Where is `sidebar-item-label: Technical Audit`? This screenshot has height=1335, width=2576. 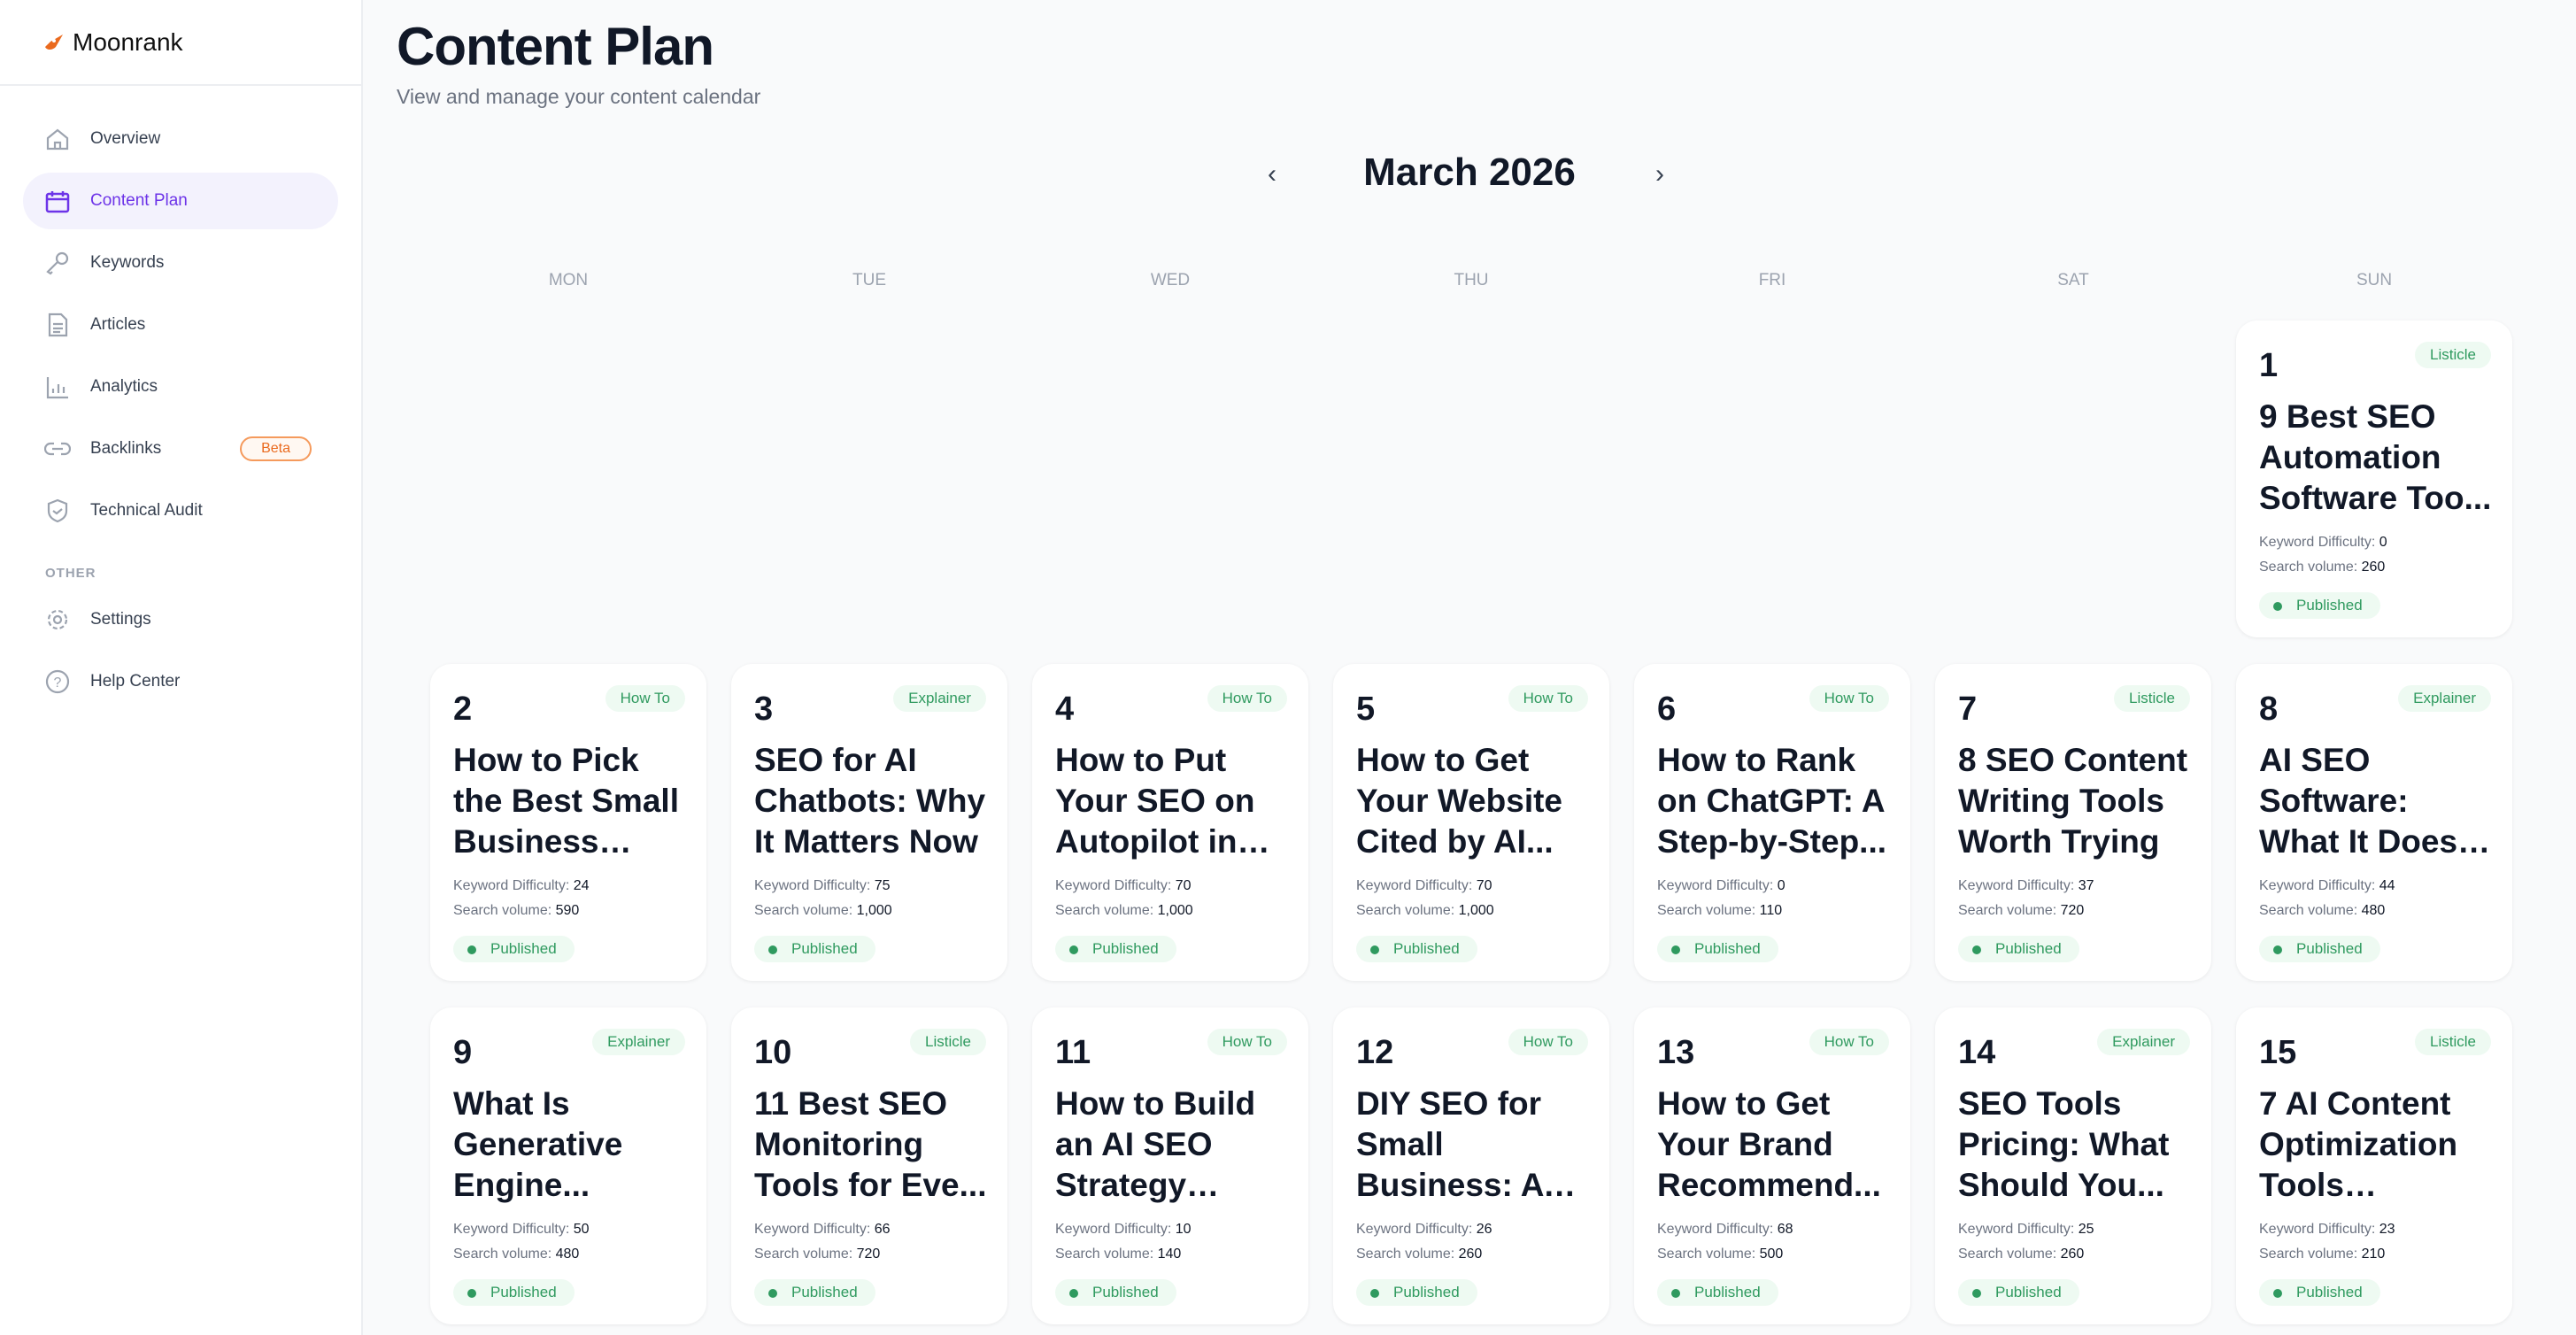
sidebar-item-label: Technical Audit is located at coordinates (146, 510).